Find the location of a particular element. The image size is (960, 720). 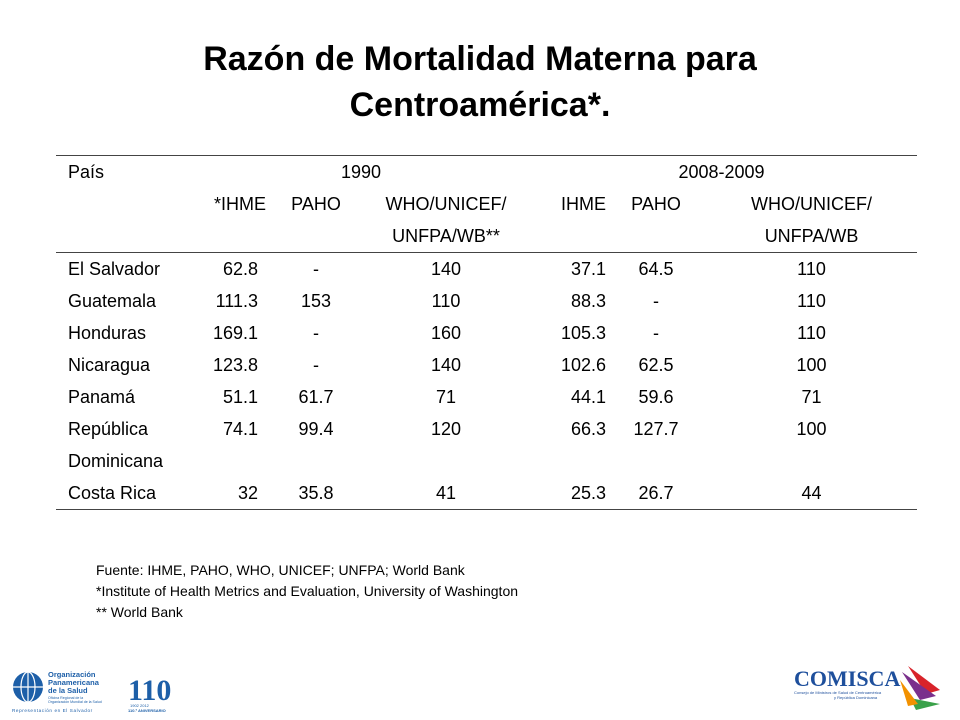

header-year-2008: 2008-2009 is located at coordinates (721, 171).